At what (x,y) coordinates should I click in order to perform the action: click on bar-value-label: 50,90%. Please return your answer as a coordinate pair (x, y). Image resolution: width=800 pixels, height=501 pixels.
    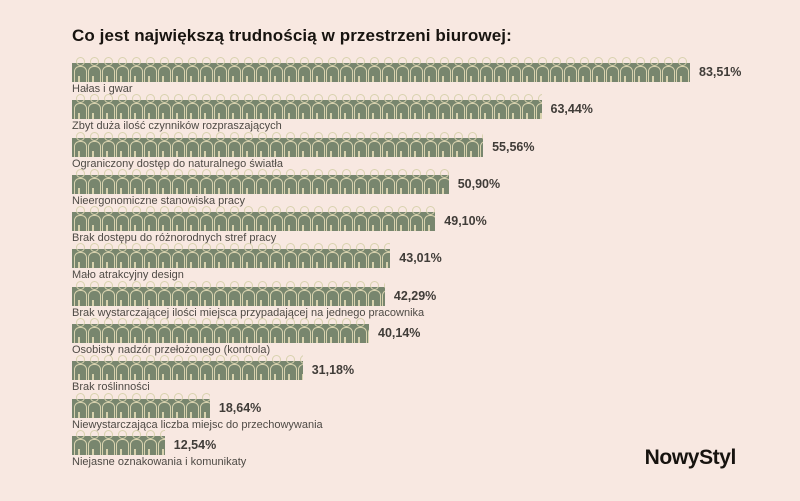
    Looking at the image, I should click on (479, 183).